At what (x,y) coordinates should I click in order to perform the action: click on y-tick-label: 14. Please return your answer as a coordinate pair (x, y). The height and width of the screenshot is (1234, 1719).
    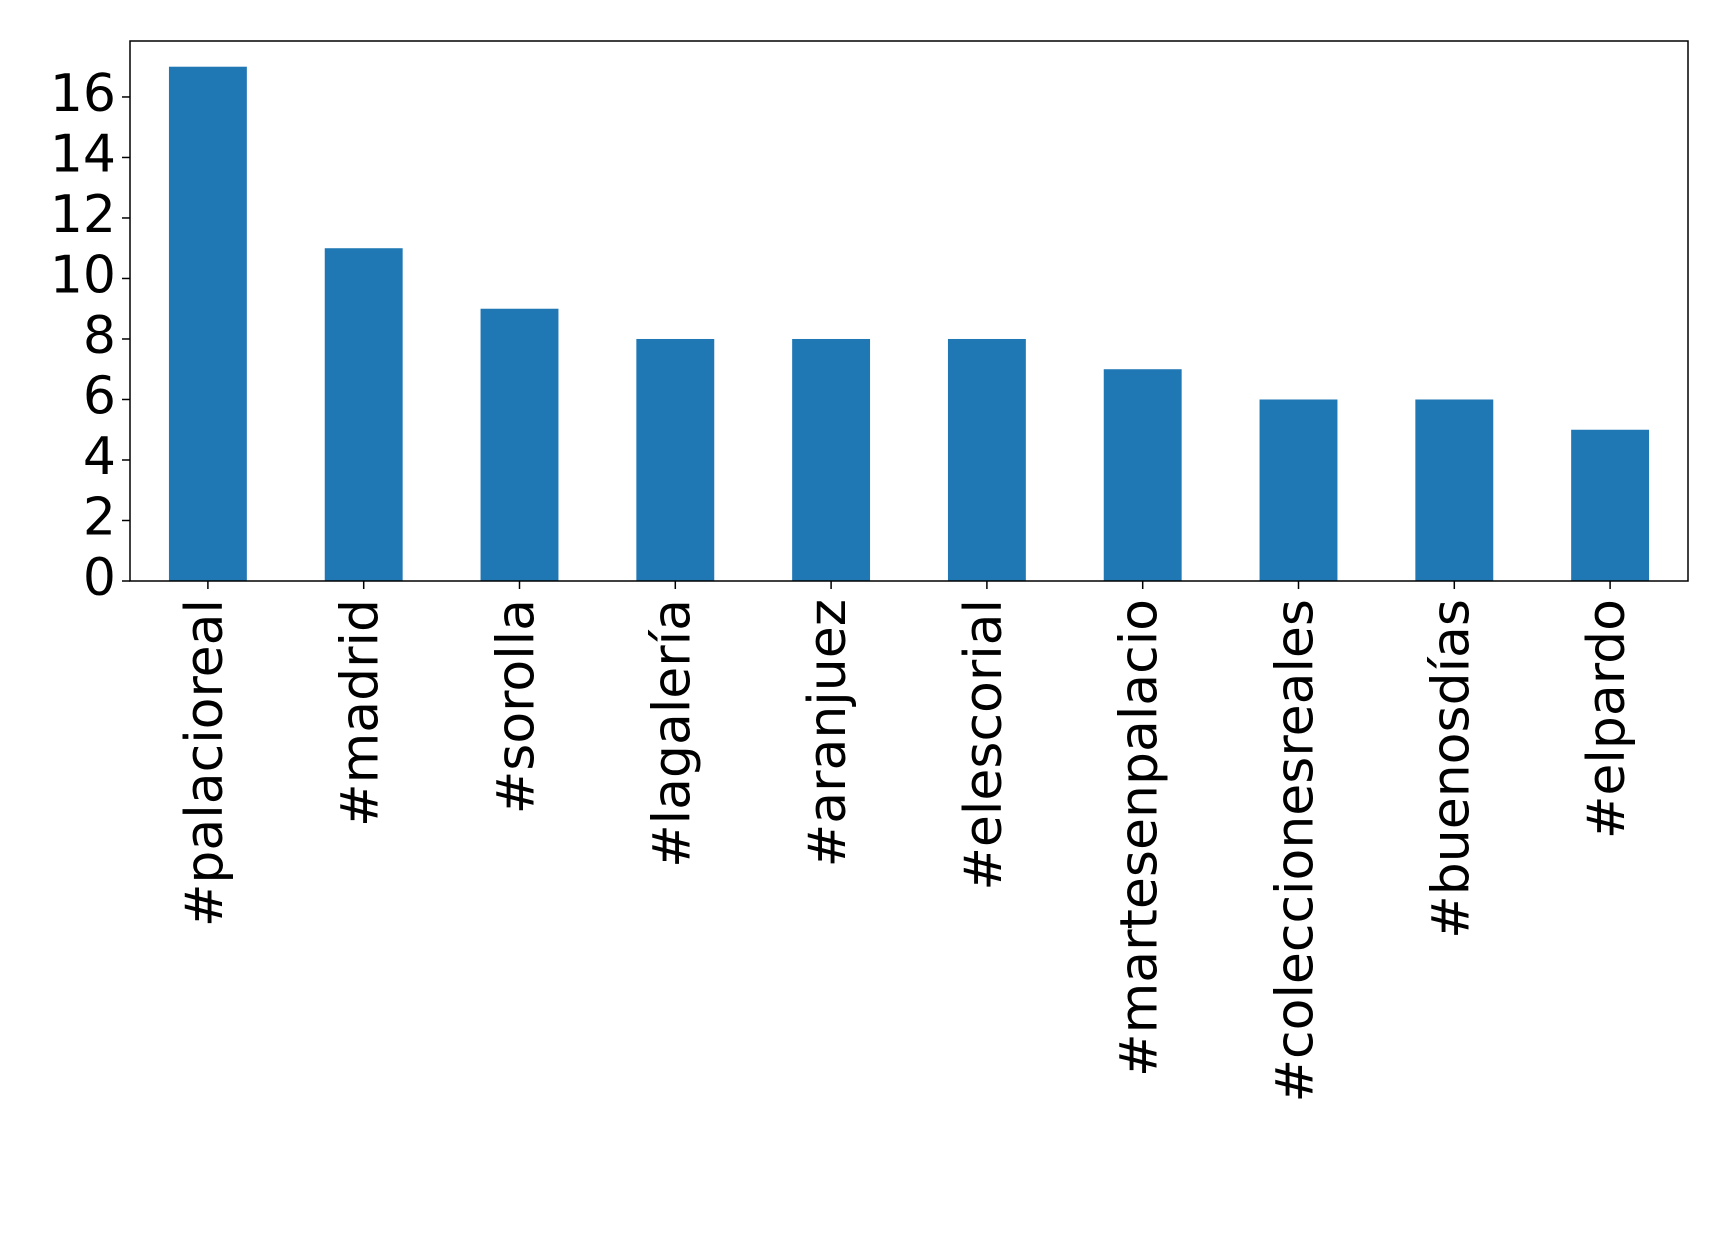
    Looking at the image, I should click on (83, 154).